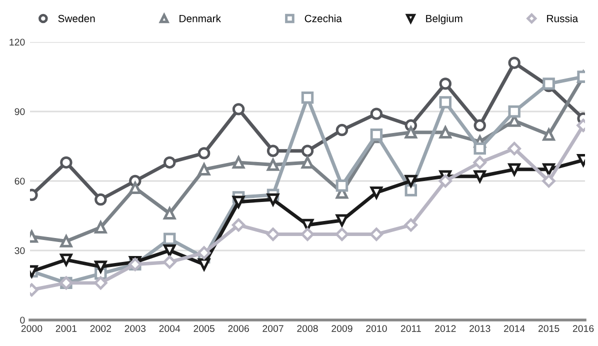  Describe the element at coordinates (169, 328) in the screenshot. I see `x-tick-label: 2004` at that location.